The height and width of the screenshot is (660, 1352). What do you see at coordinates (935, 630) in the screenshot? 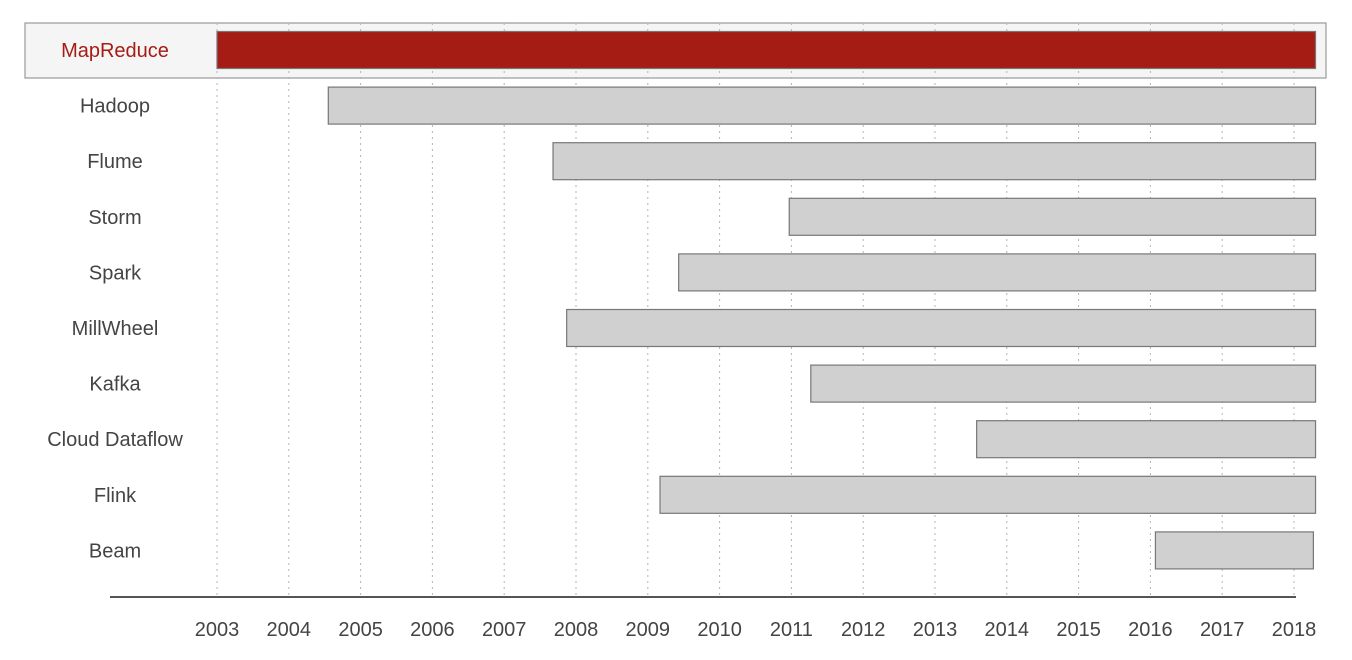
I see `x-tick-label: 2013` at bounding box center [935, 630].